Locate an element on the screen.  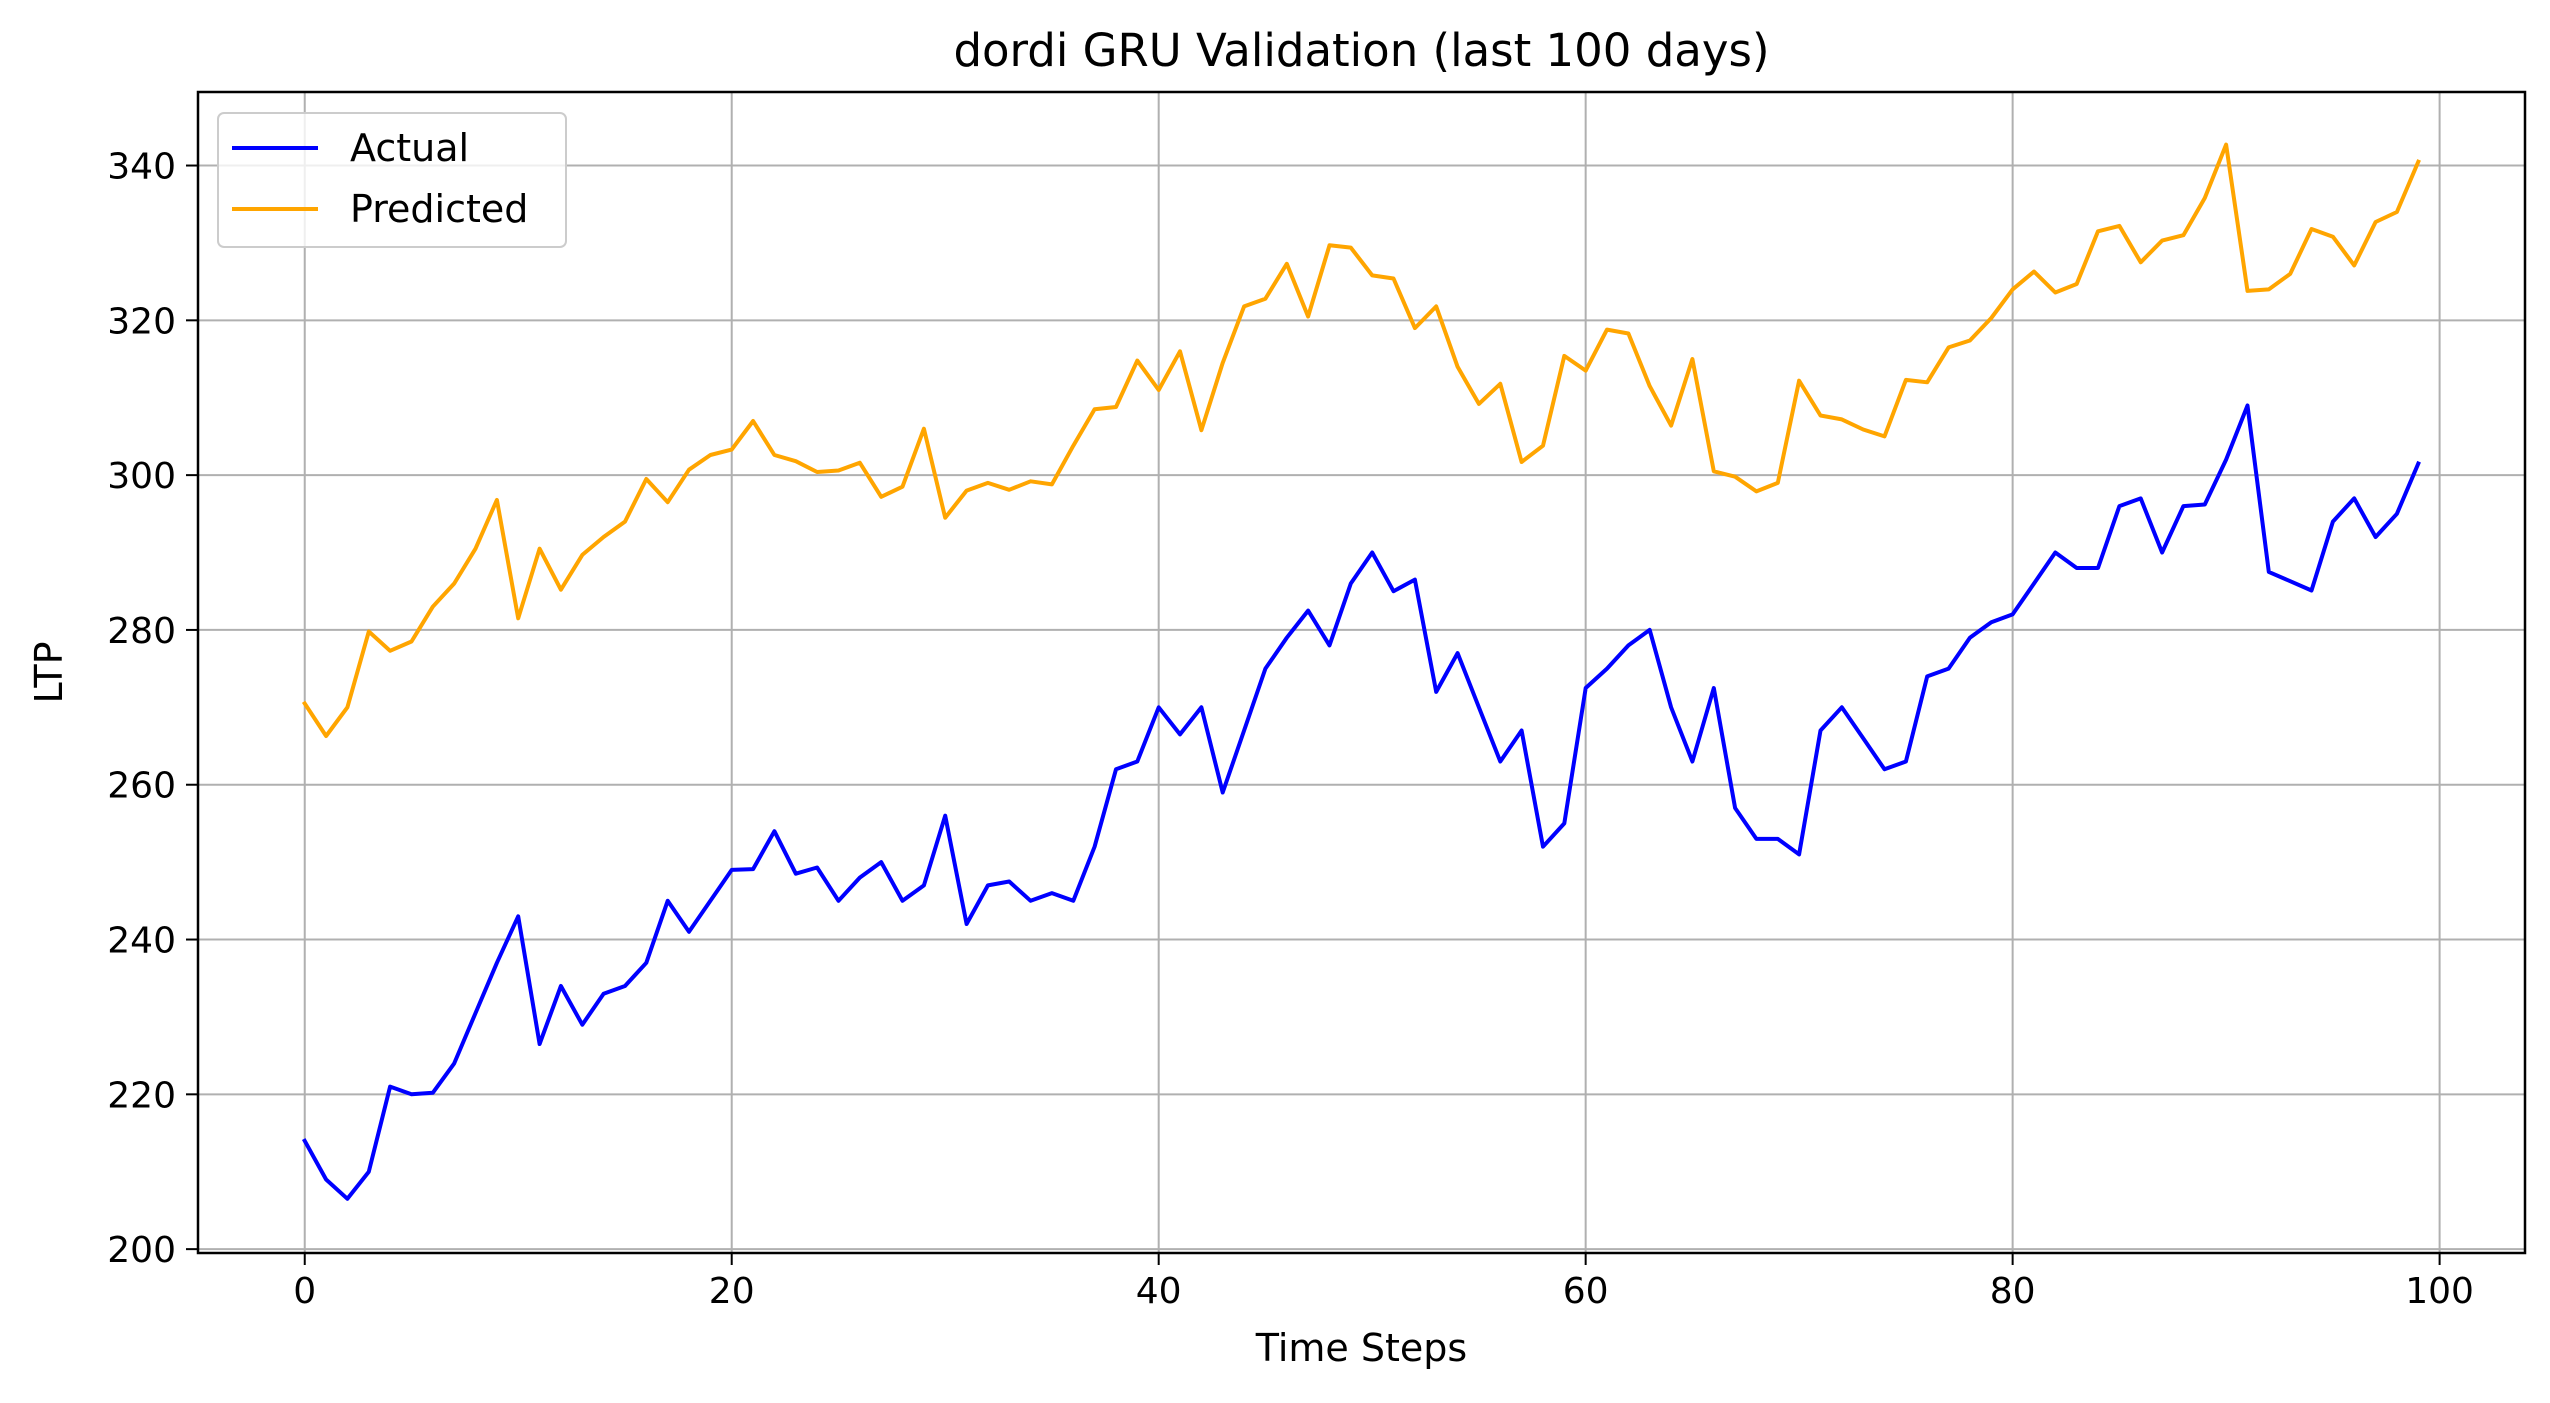
y-tick-label: 280 is located at coordinates (141, 631).